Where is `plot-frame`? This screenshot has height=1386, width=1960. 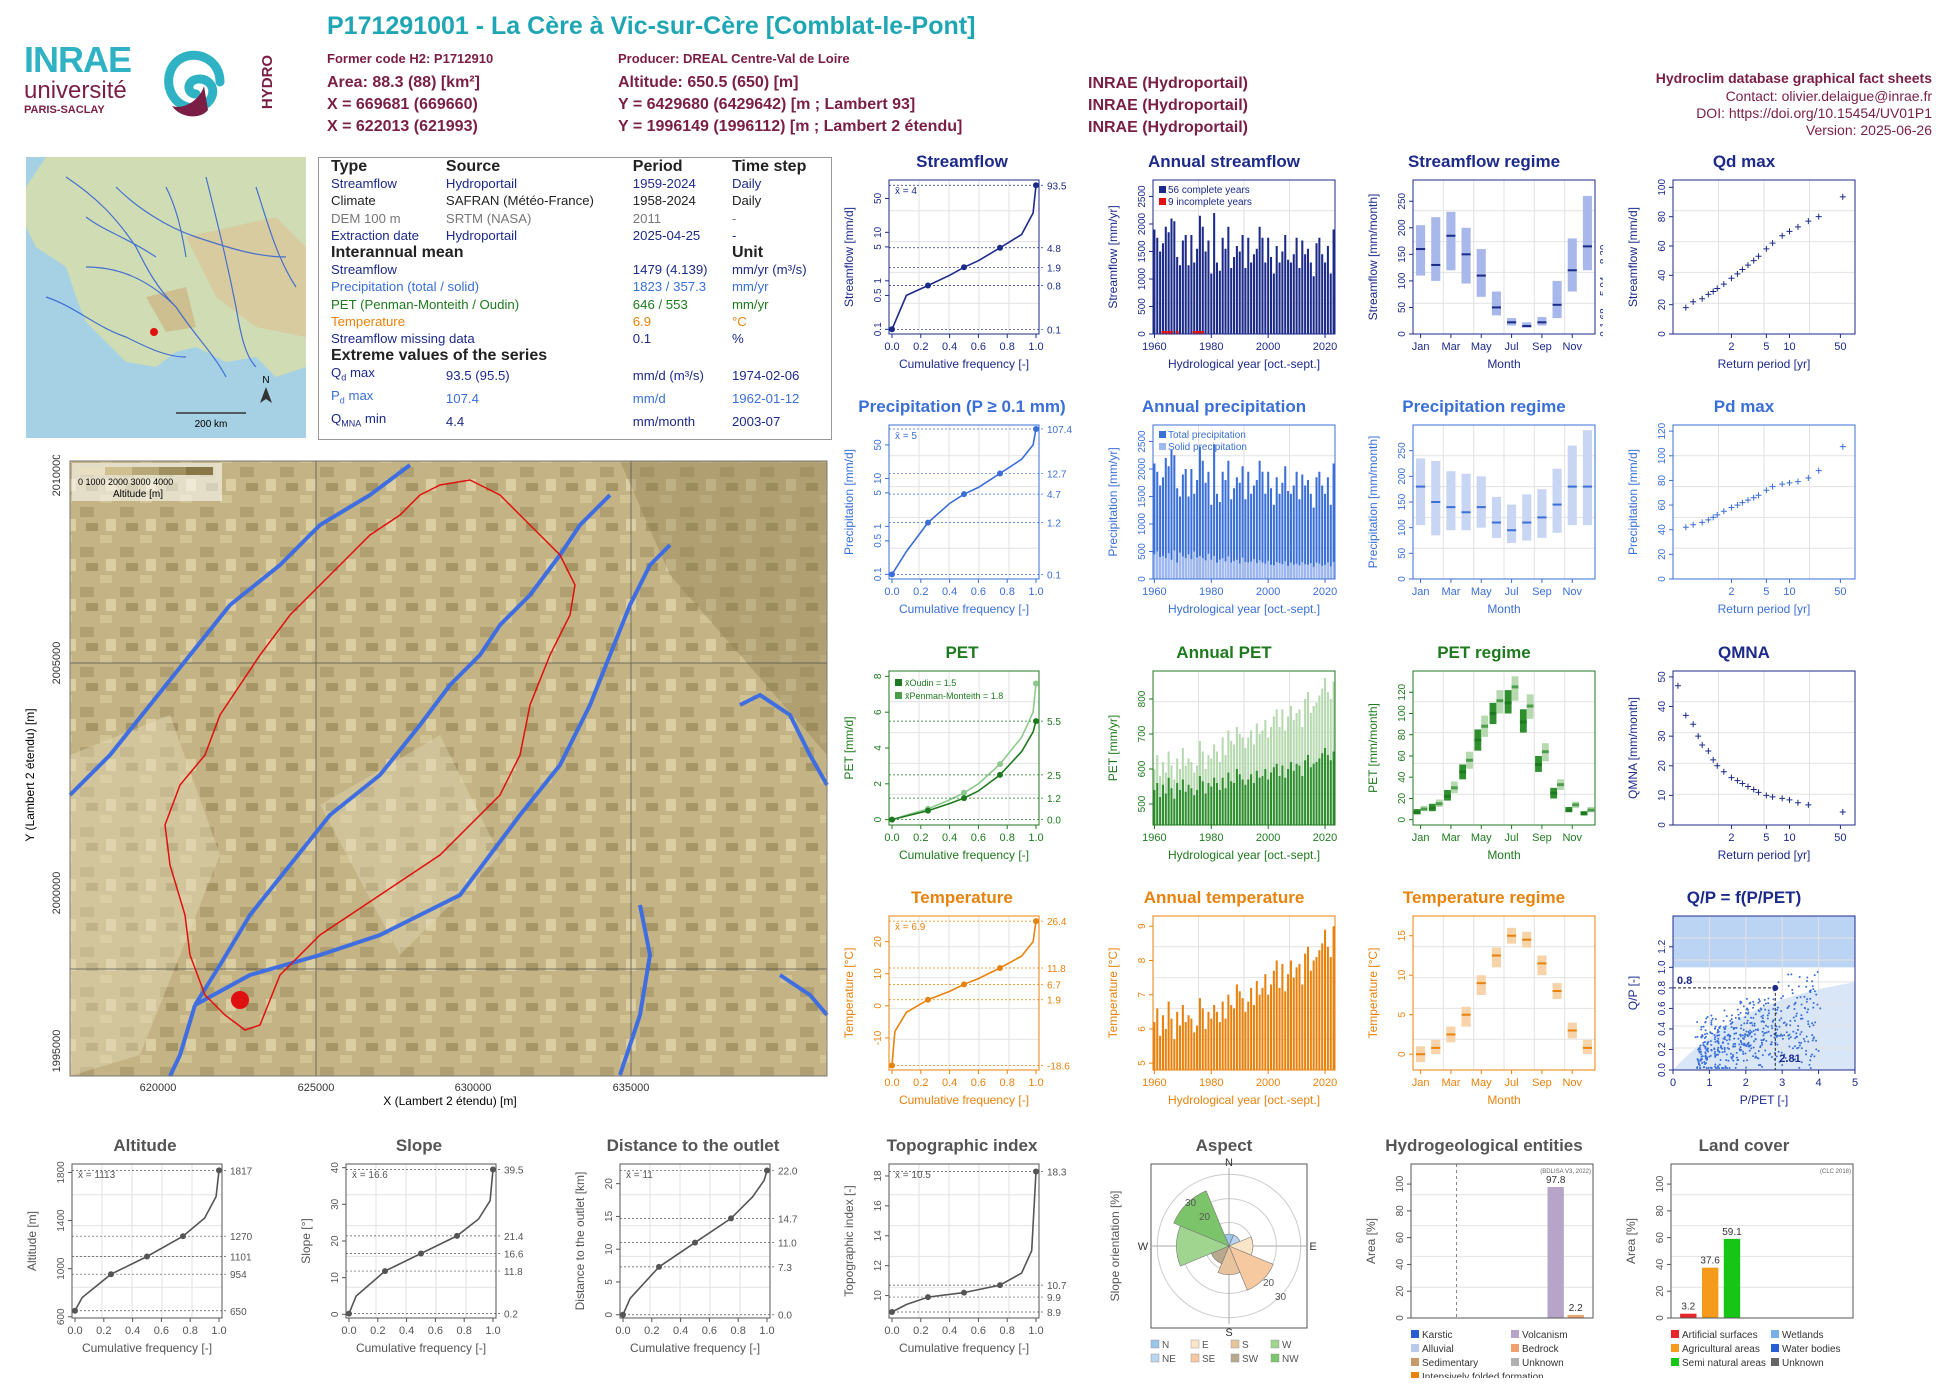 plot-frame is located at coordinates (1762, 1241).